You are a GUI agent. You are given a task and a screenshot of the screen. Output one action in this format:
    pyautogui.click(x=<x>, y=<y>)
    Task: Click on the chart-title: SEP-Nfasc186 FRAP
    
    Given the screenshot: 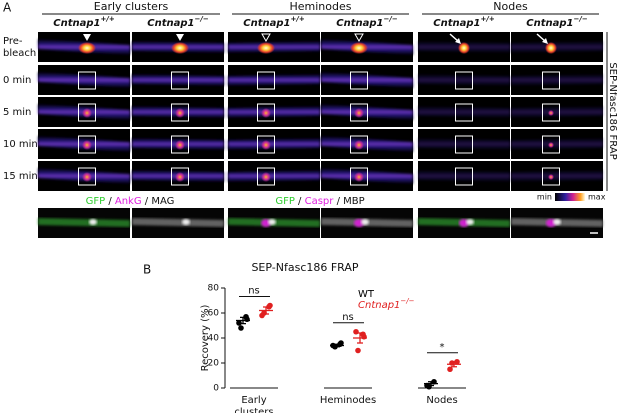 What is the action you would take?
    pyautogui.click(x=304, y=267)
    